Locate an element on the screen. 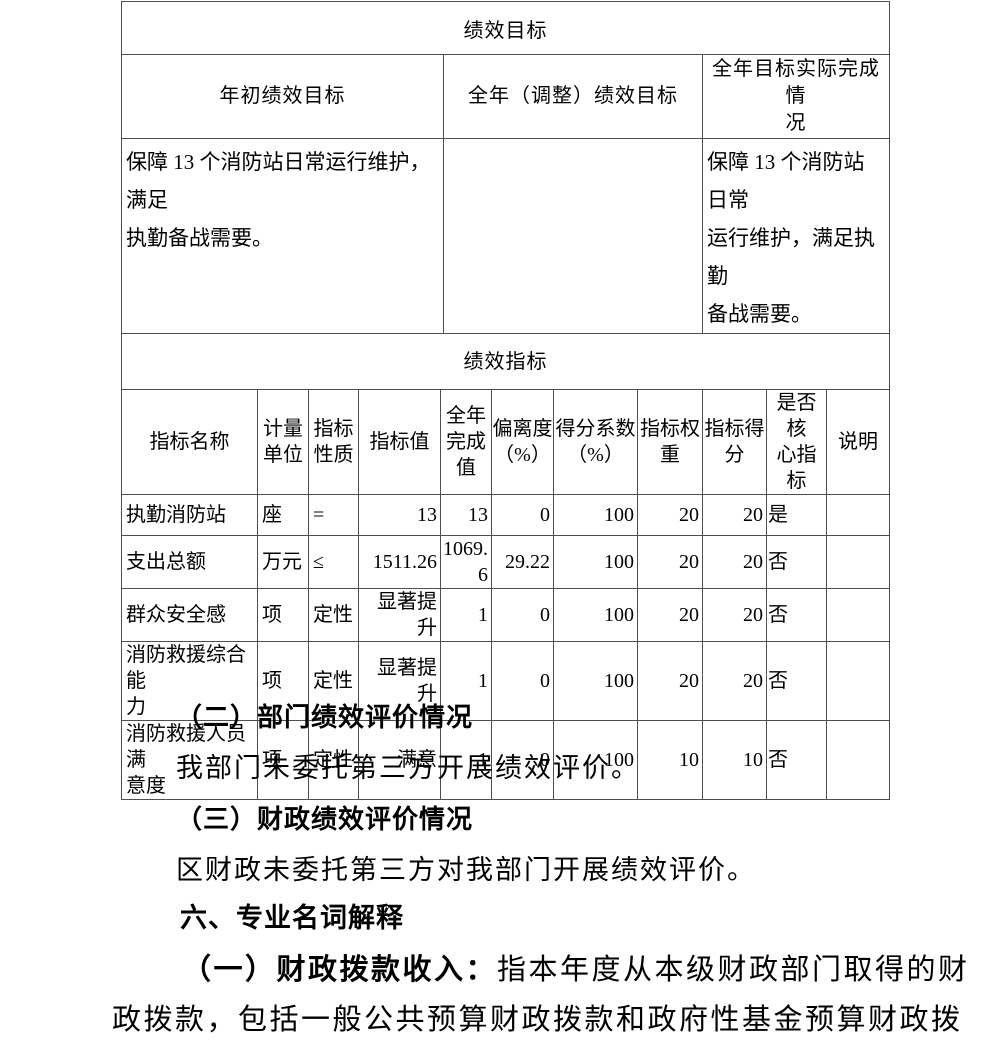 The image size is (1000, 1046). cell-name: 执勤消防站 is located at coordinates (189, 515).